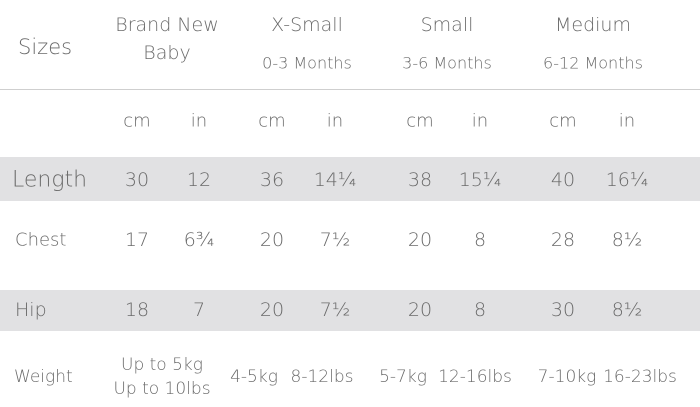  I want to click on cell: 7, so click(199, 310).